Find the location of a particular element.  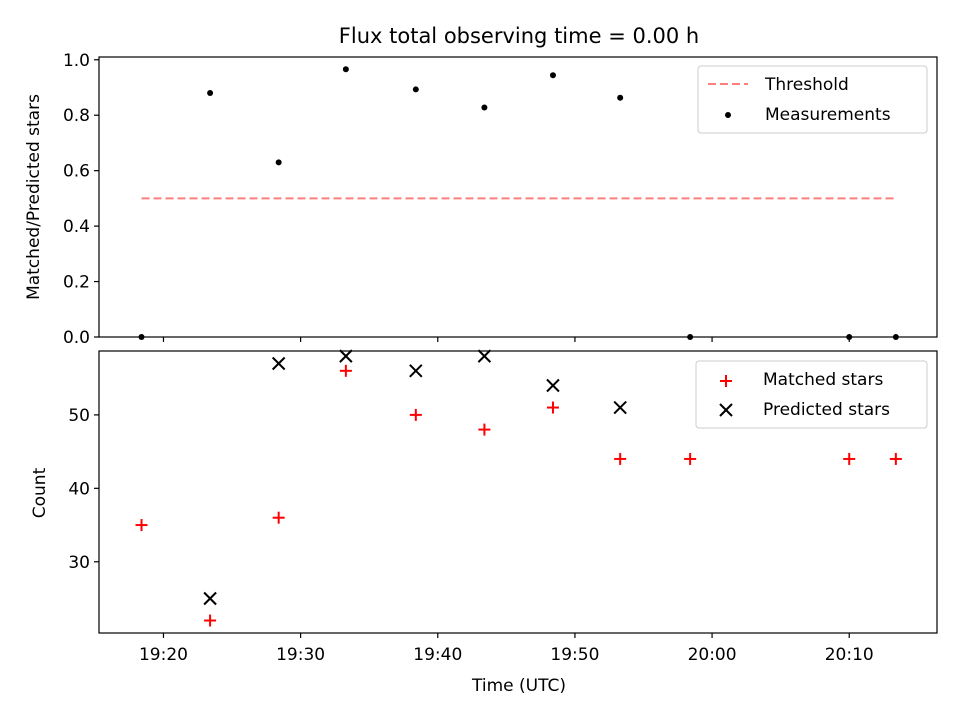

x-axis-label: Time (UTC) is located at coordinates (518, 686).